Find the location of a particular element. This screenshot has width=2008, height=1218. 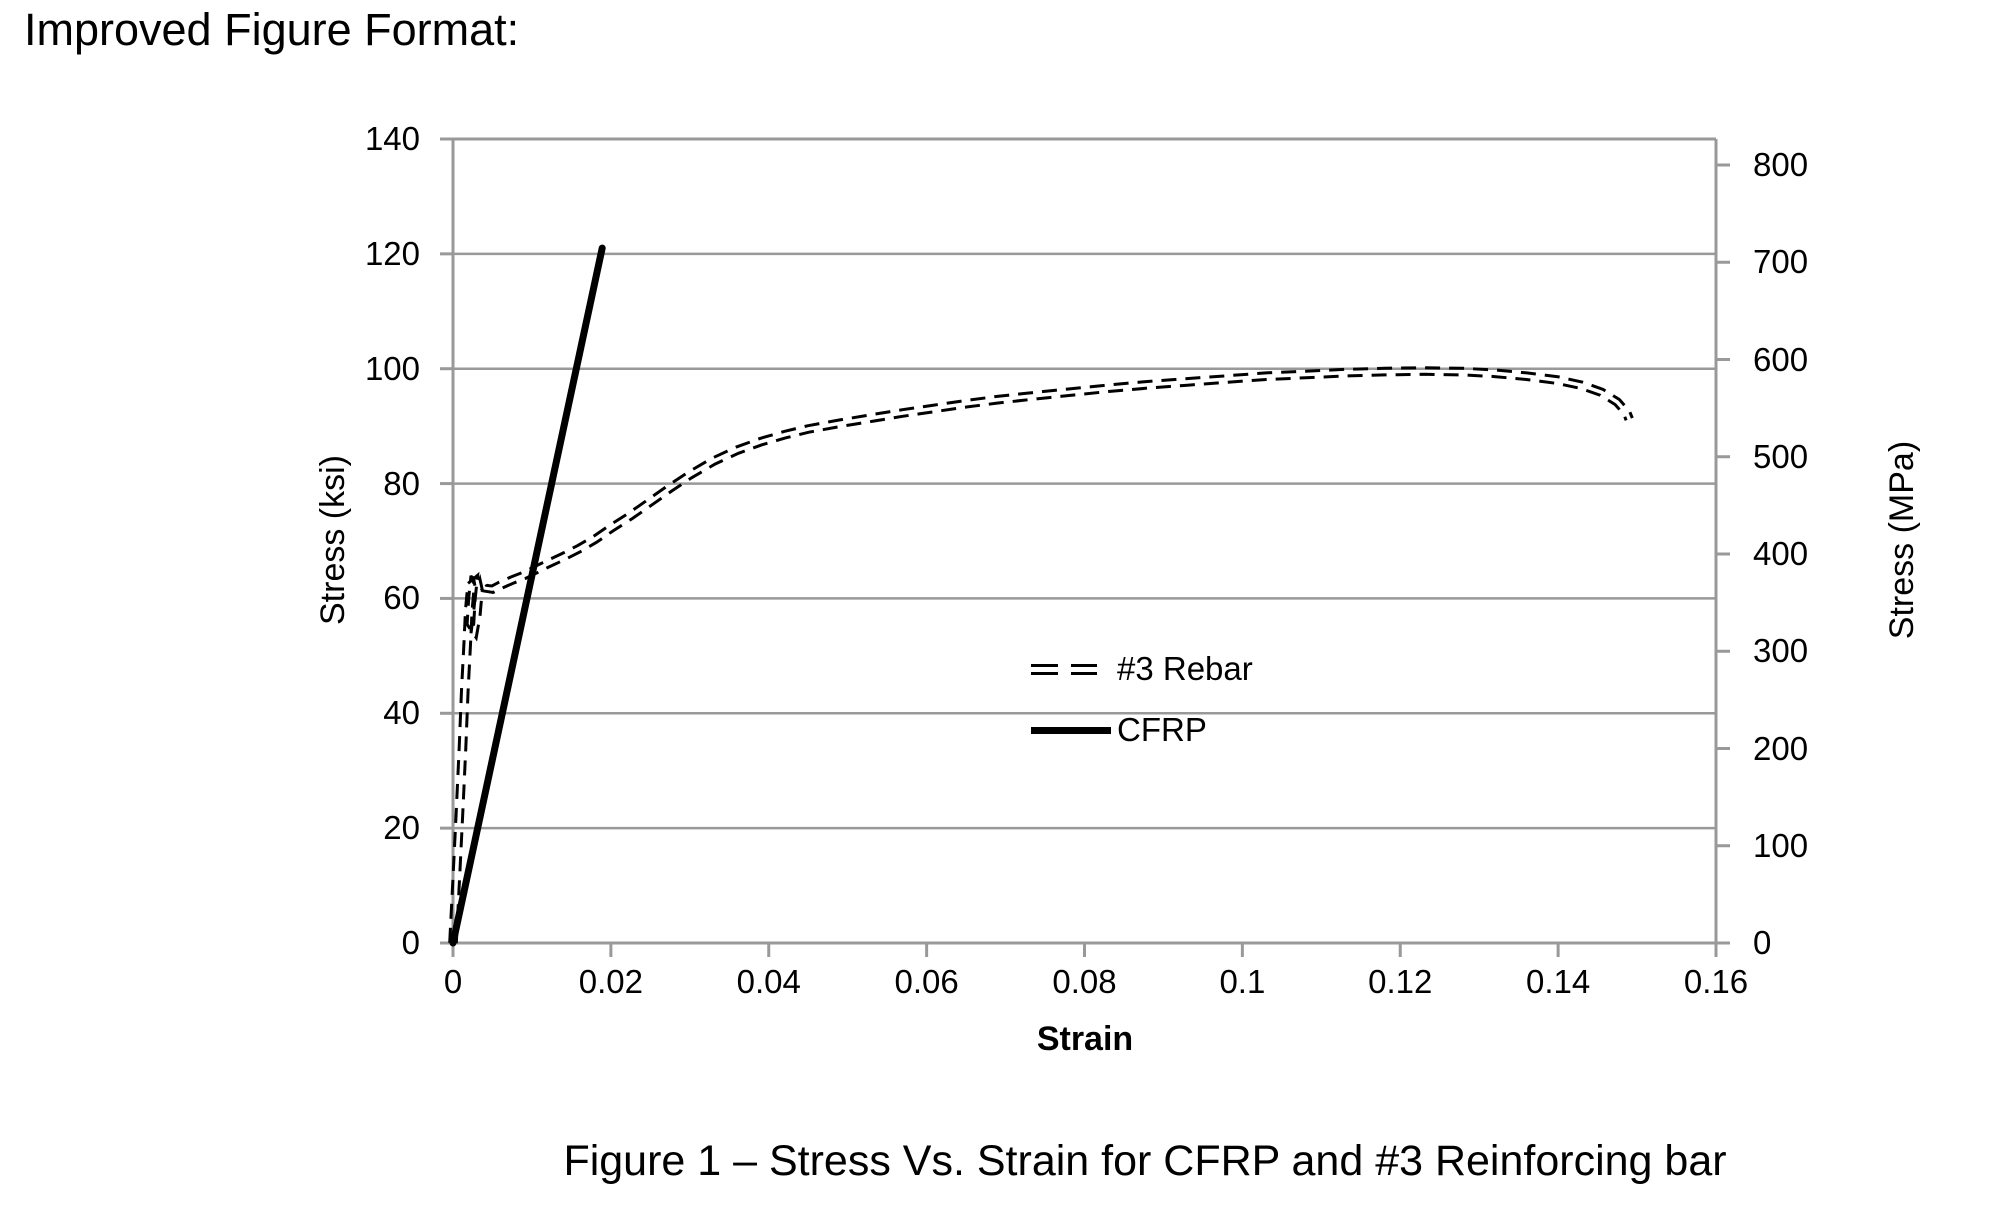

x-axis-tick-label: 0.02 is located at coordinates (610, 981).